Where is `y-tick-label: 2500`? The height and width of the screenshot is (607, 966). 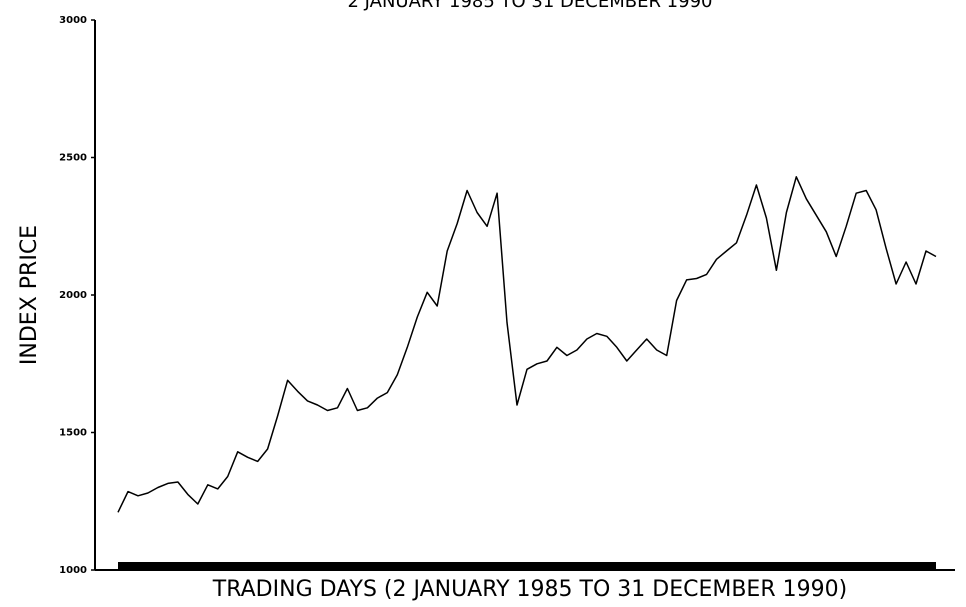
y-tick-label: 2500 is located at coordinates (73, 158).